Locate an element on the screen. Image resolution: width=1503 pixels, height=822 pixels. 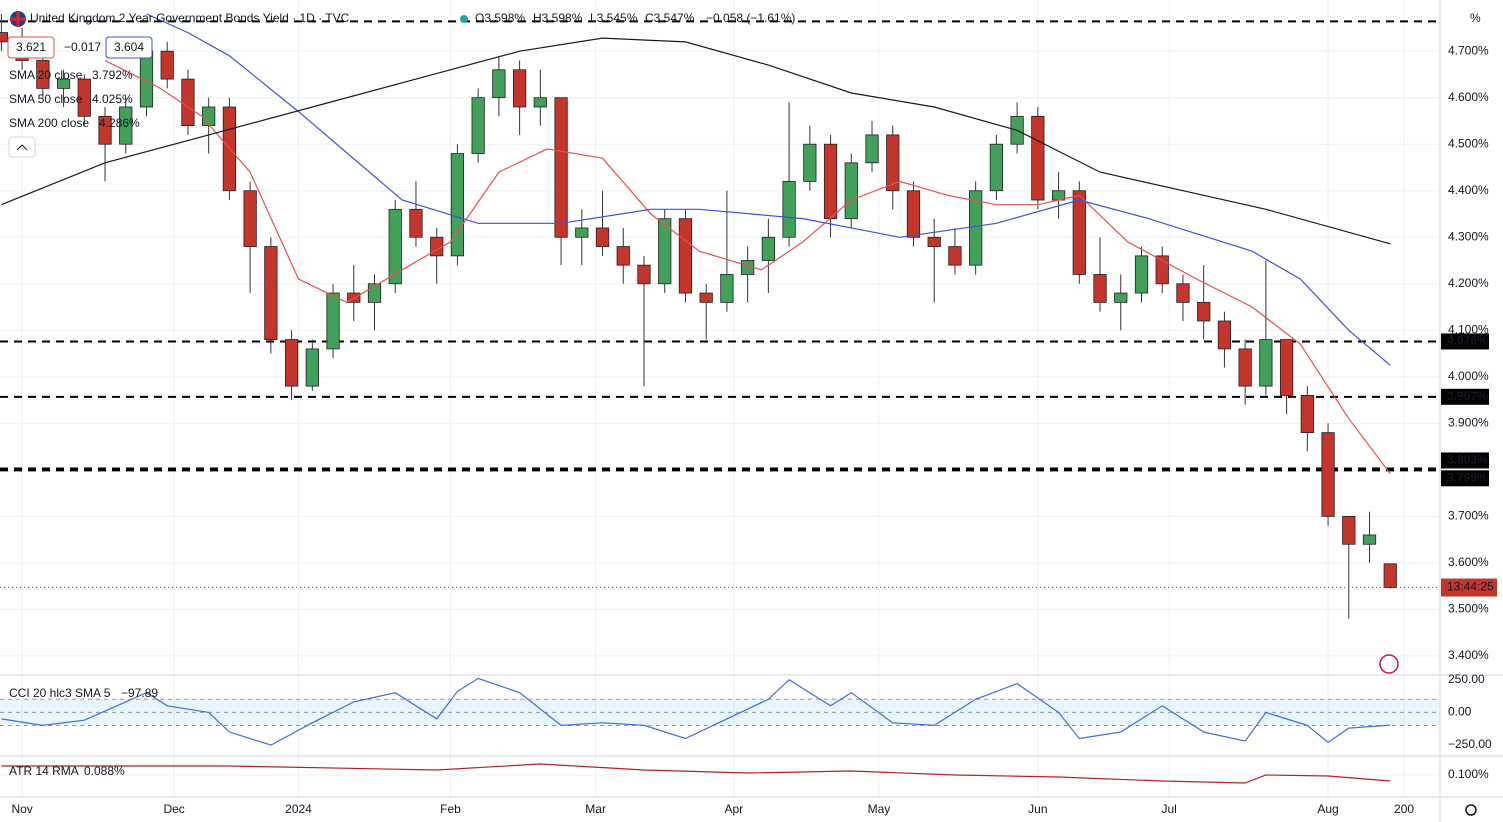
y-tick-label: −250.00 is located at coordinates (1470, 744).